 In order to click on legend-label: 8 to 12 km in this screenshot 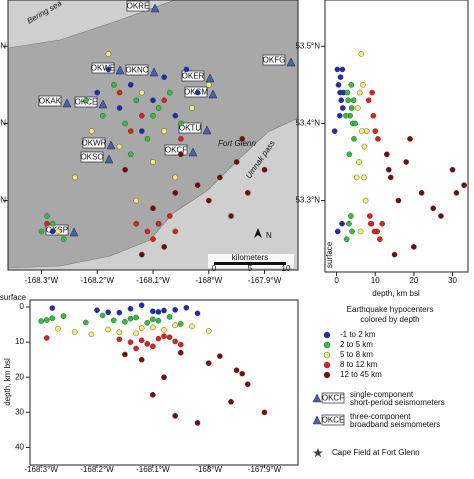, I will do `click(359, 364)`.